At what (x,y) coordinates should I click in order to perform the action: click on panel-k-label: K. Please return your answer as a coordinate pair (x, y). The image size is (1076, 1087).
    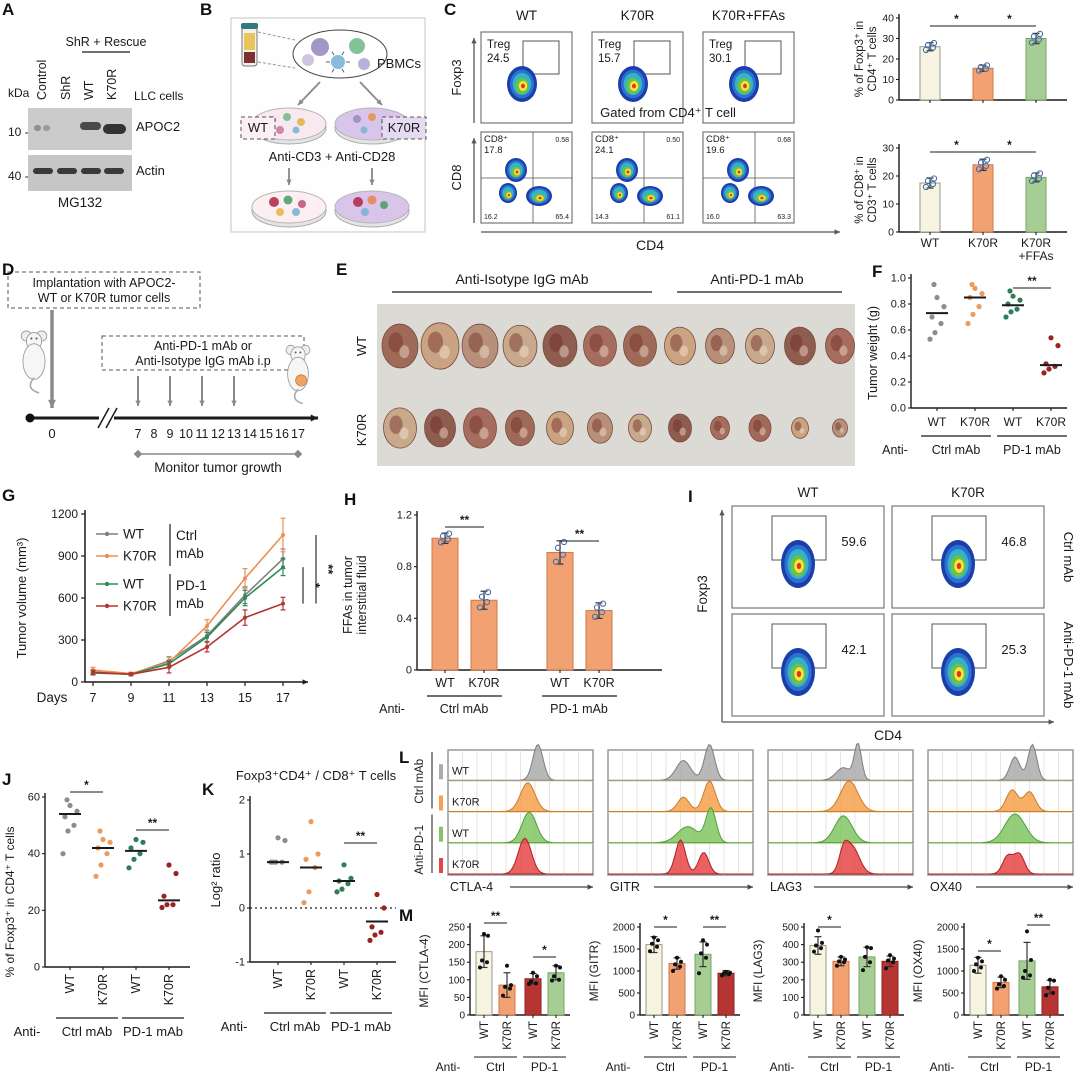
    Looking at the image, I should click on (208, 789).